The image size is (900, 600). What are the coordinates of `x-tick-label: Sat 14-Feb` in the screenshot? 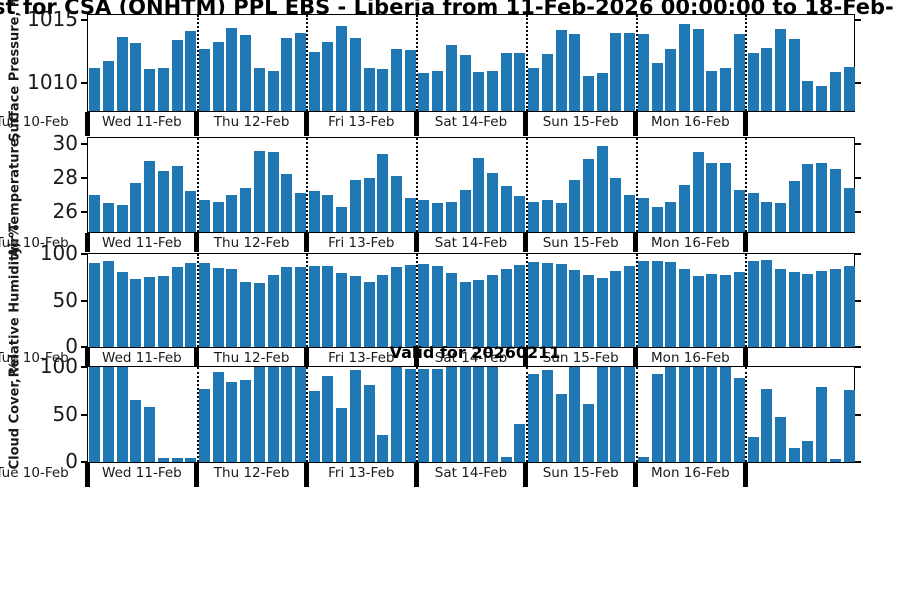 It's located at (471, 473).